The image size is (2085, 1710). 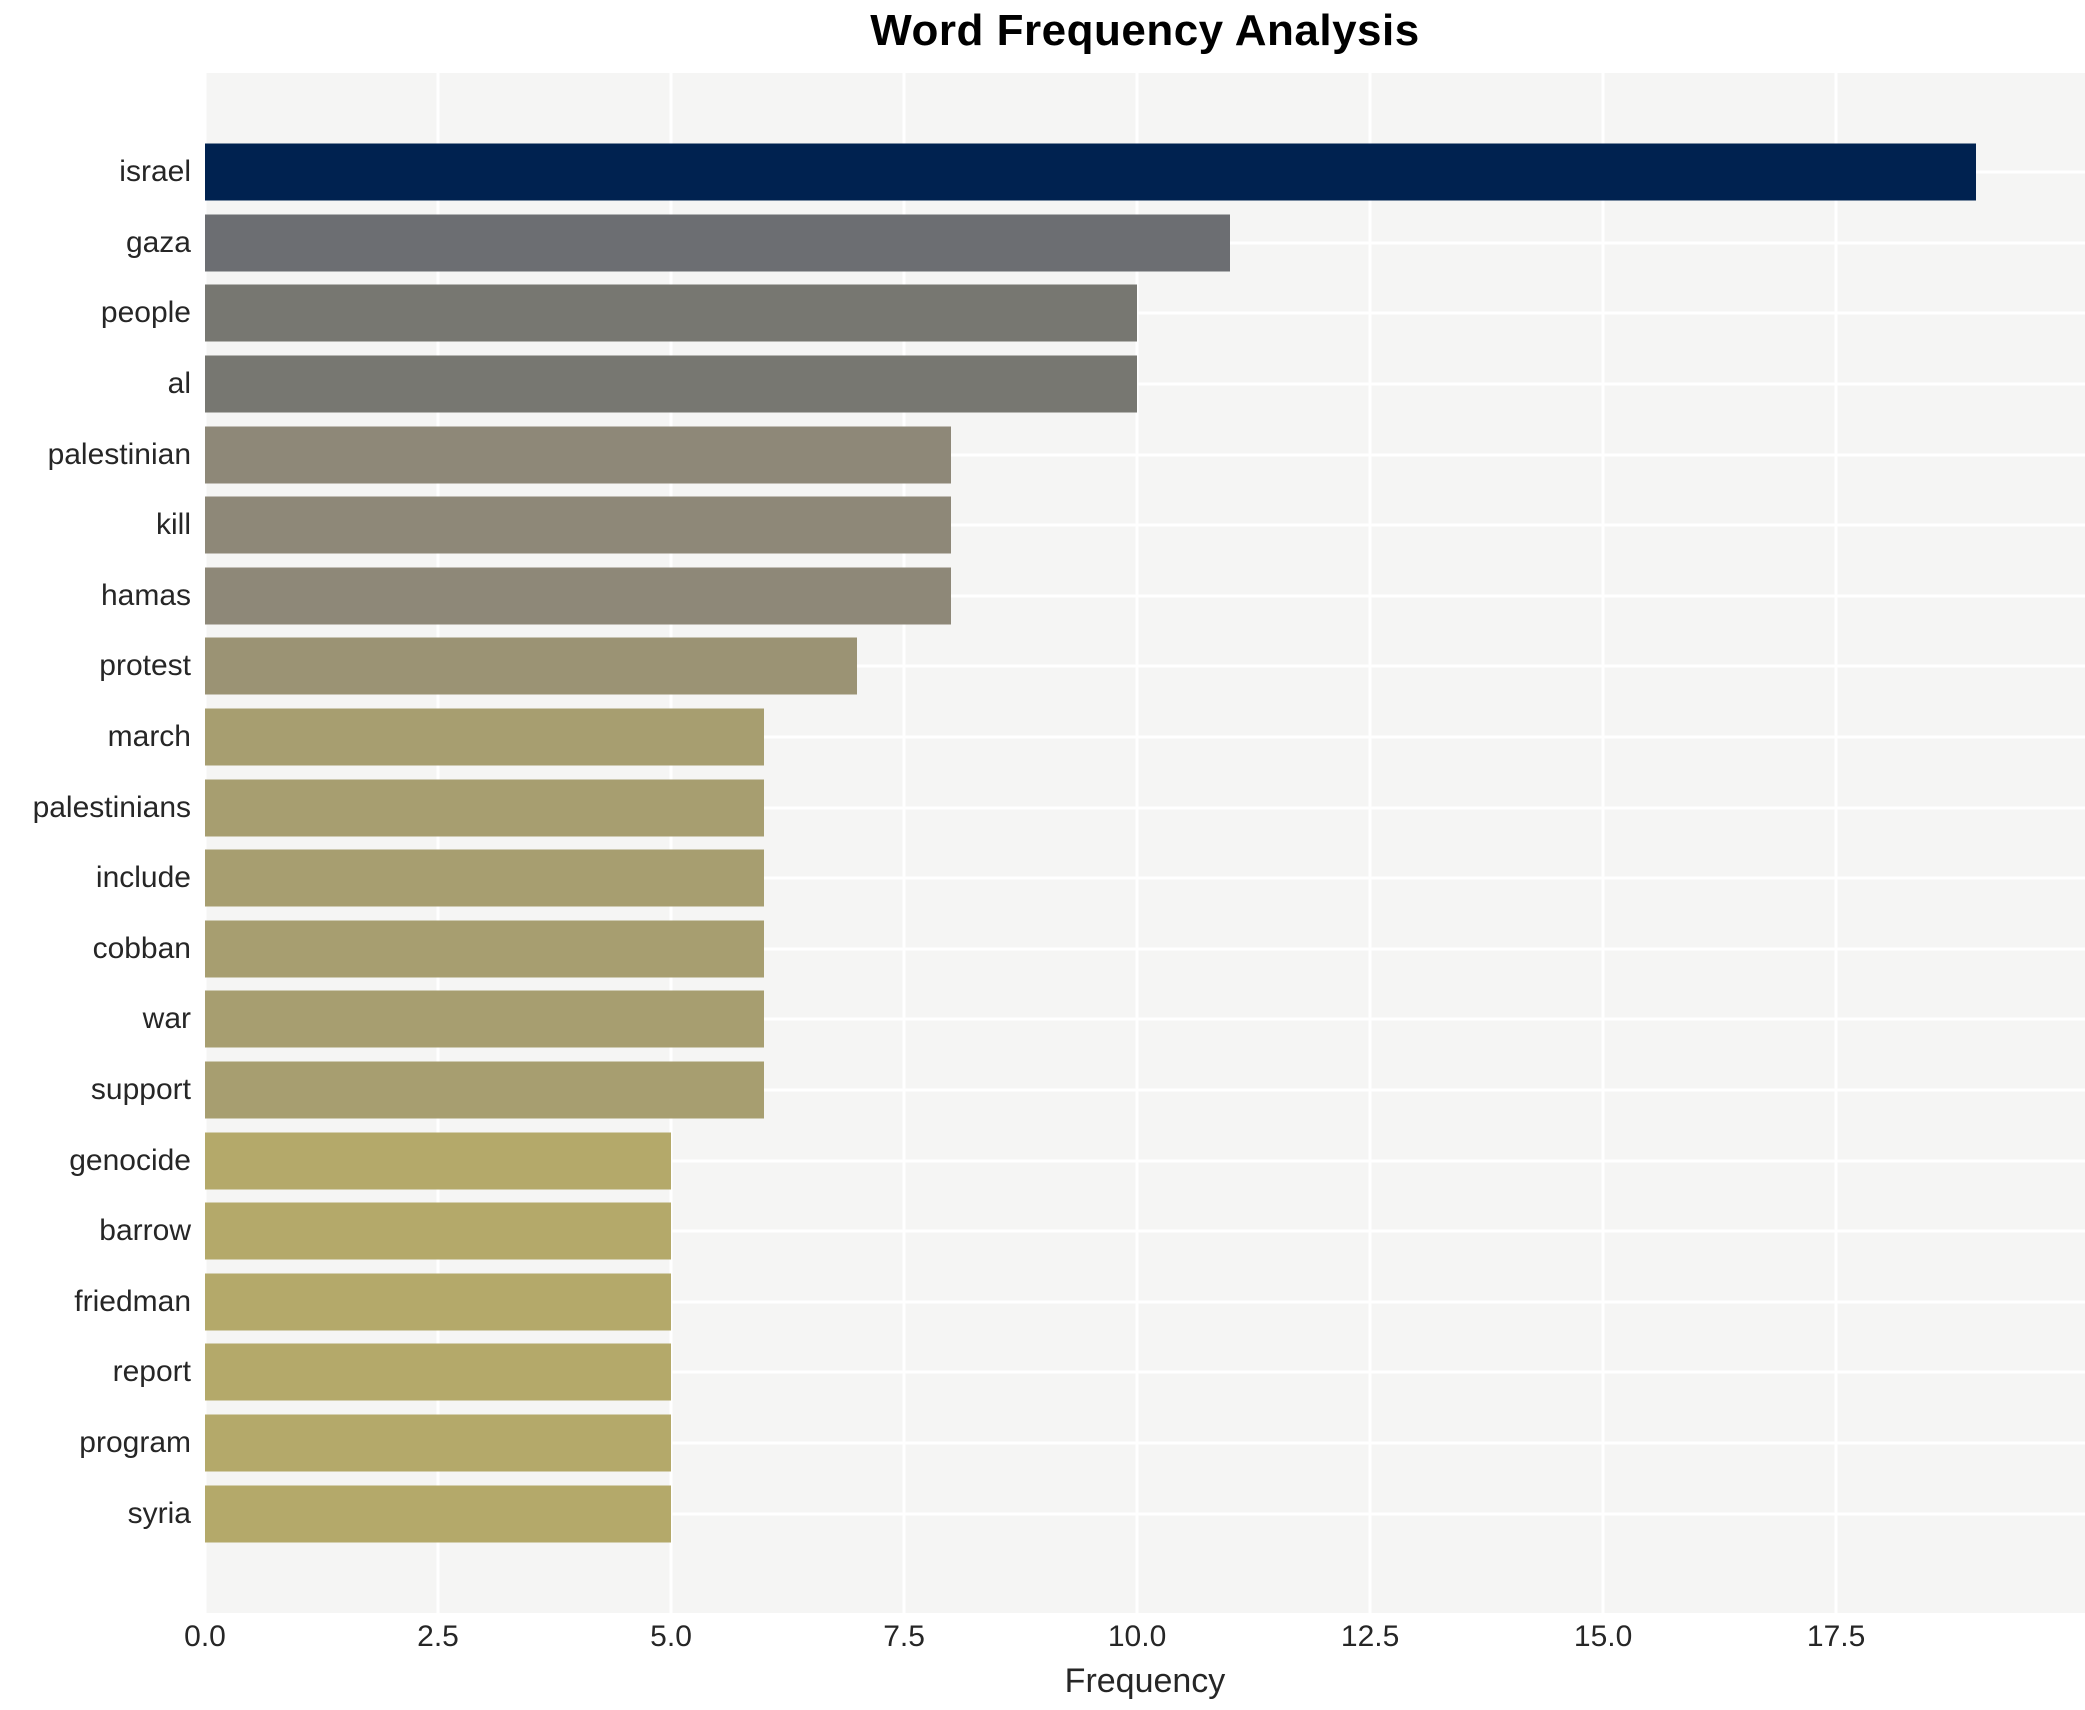 I want to click on x-tick-label: 2.5, so click(x=438, y=1636).